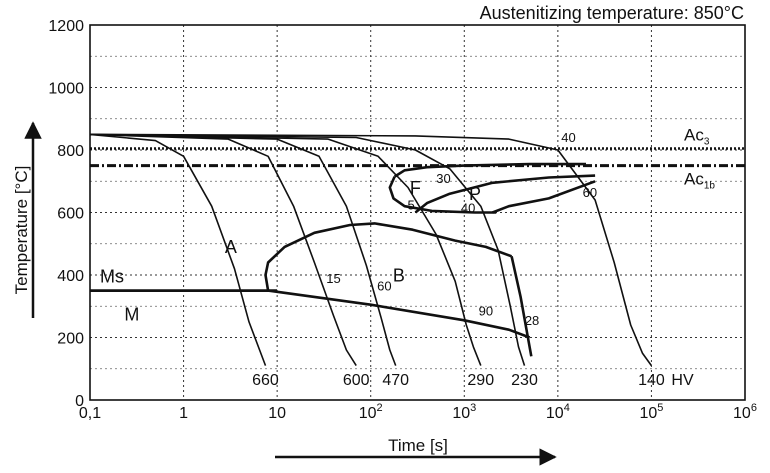 The image size is (770, 473). I want to click on percent-annotation: 90, so click(486, 311).